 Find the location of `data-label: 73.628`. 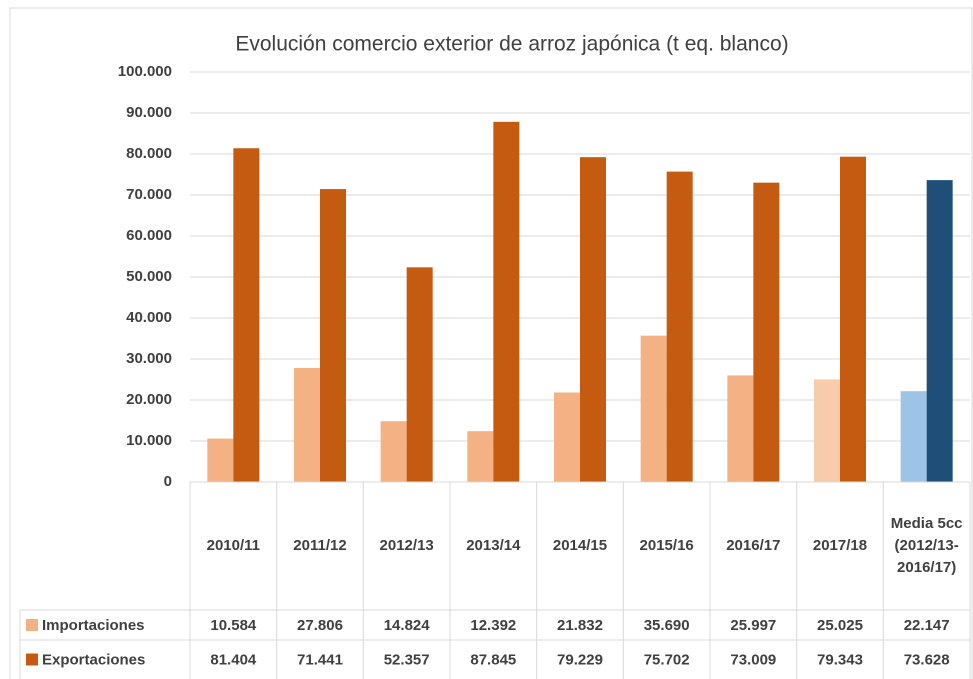

data-label: 73.628 is located at coordinates (927, 659).